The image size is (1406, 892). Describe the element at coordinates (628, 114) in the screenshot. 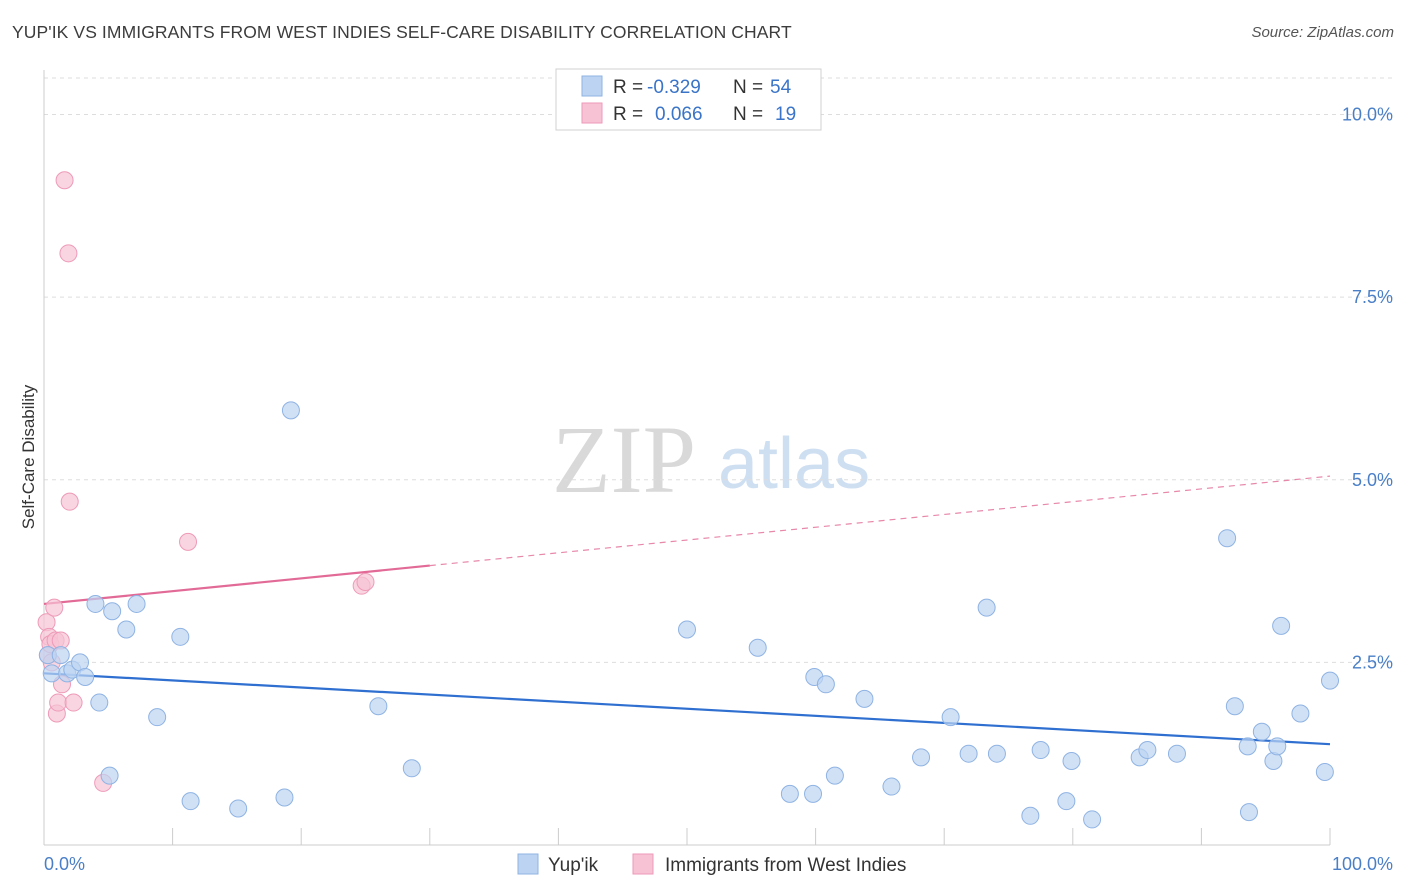

I see `legend-r-label-2: R =` at that location.